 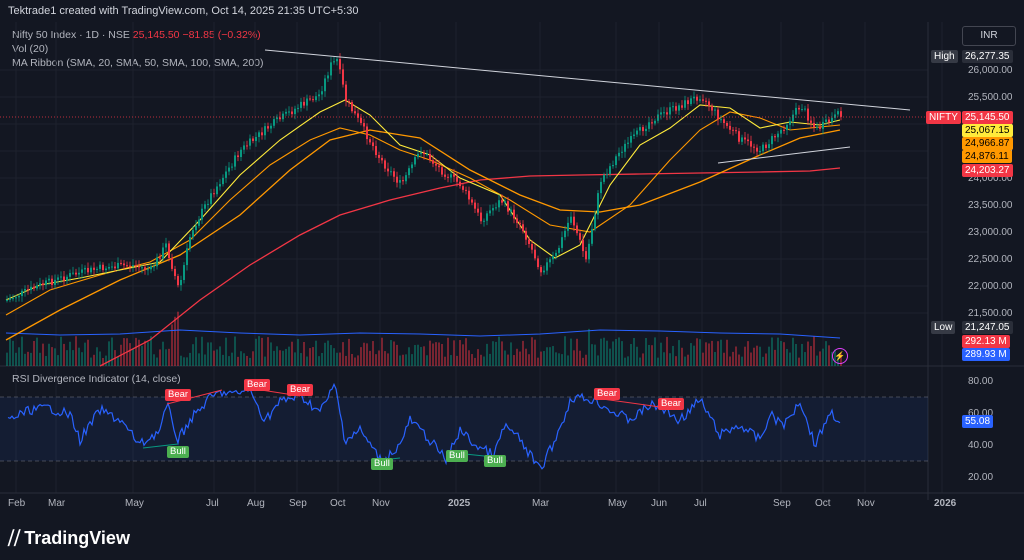 What do you see at coordinates (990, 97) in the screenshot?
I see `price-tick: 25,500.00` at bounding box center [990, 97].